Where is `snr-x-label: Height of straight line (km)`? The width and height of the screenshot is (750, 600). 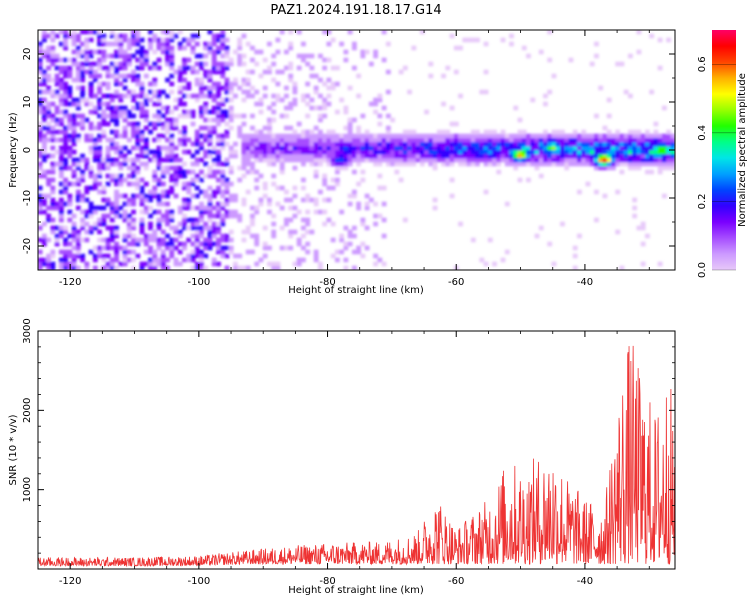
snr-x-label: Height of straight line (km) is located at coordinates (356, 590).